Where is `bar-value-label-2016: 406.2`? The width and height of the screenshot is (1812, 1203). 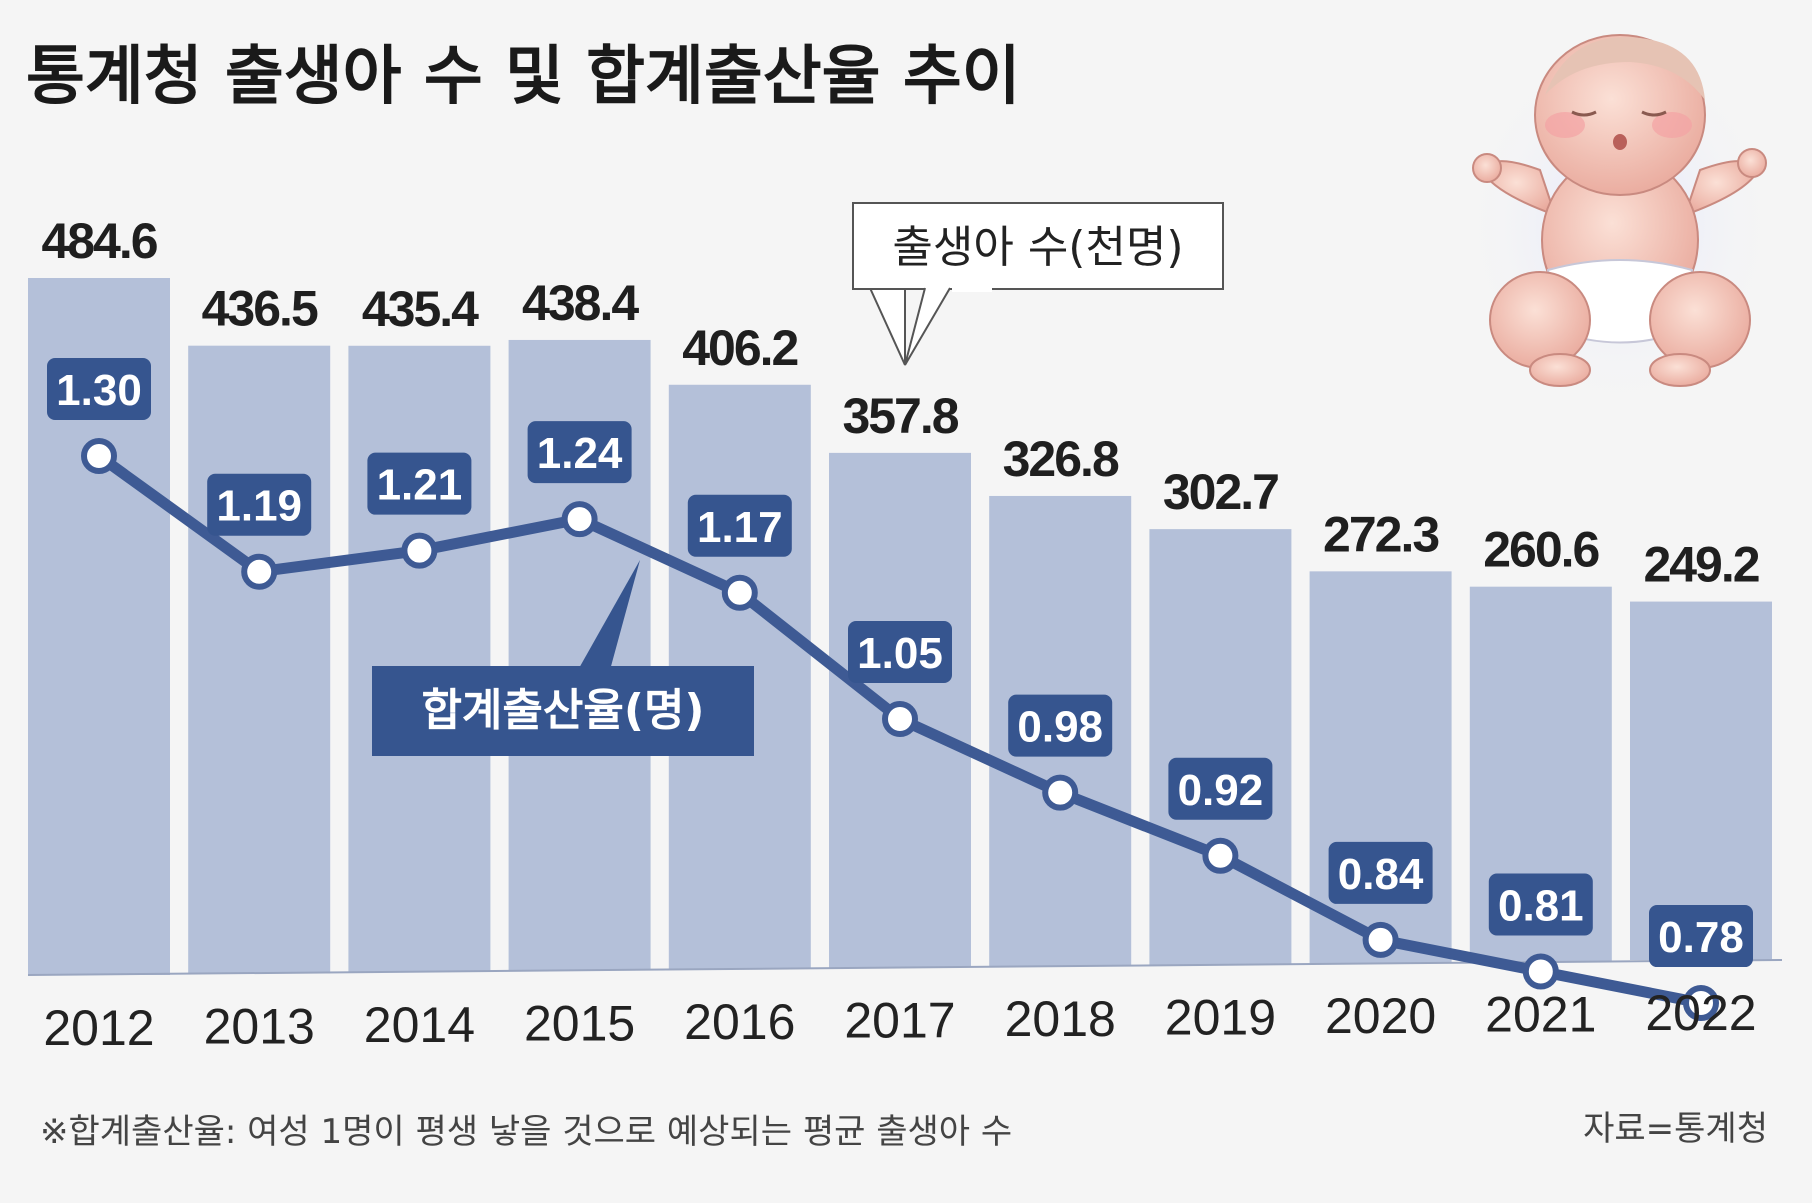 bar-value-label-2016: 406.2 is located at coordinates (739, 348).